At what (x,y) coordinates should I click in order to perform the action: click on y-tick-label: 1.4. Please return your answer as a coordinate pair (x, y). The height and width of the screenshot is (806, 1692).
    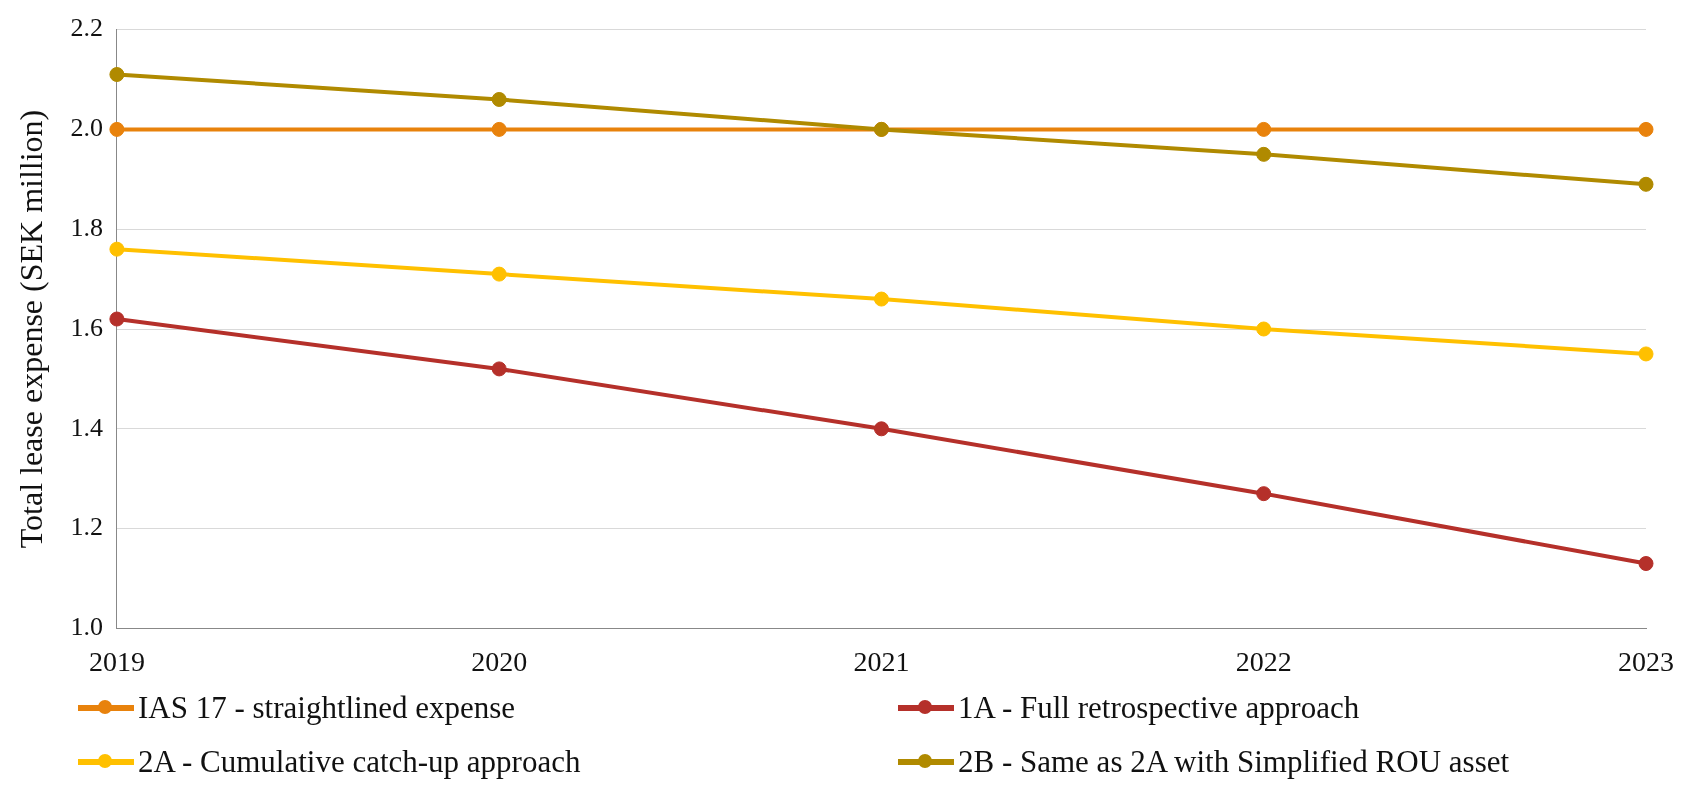
    Looking at the image, I should click on (86, 427).